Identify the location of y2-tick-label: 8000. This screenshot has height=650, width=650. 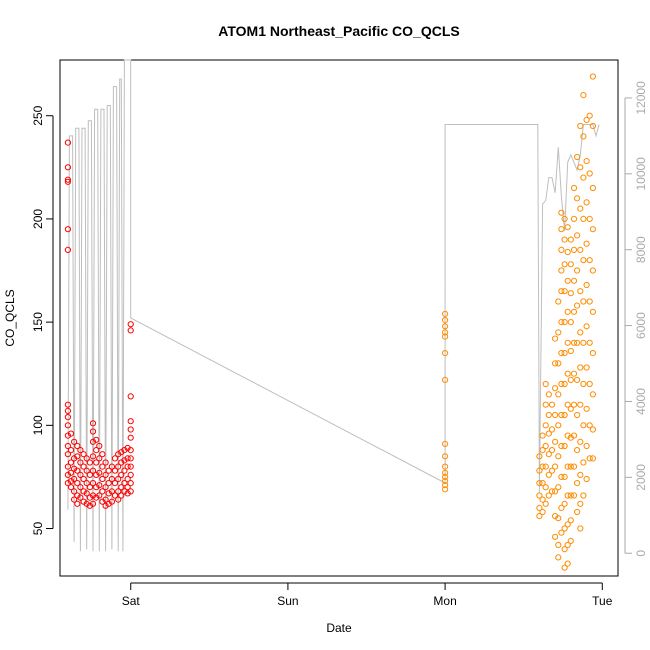
(641, 249).